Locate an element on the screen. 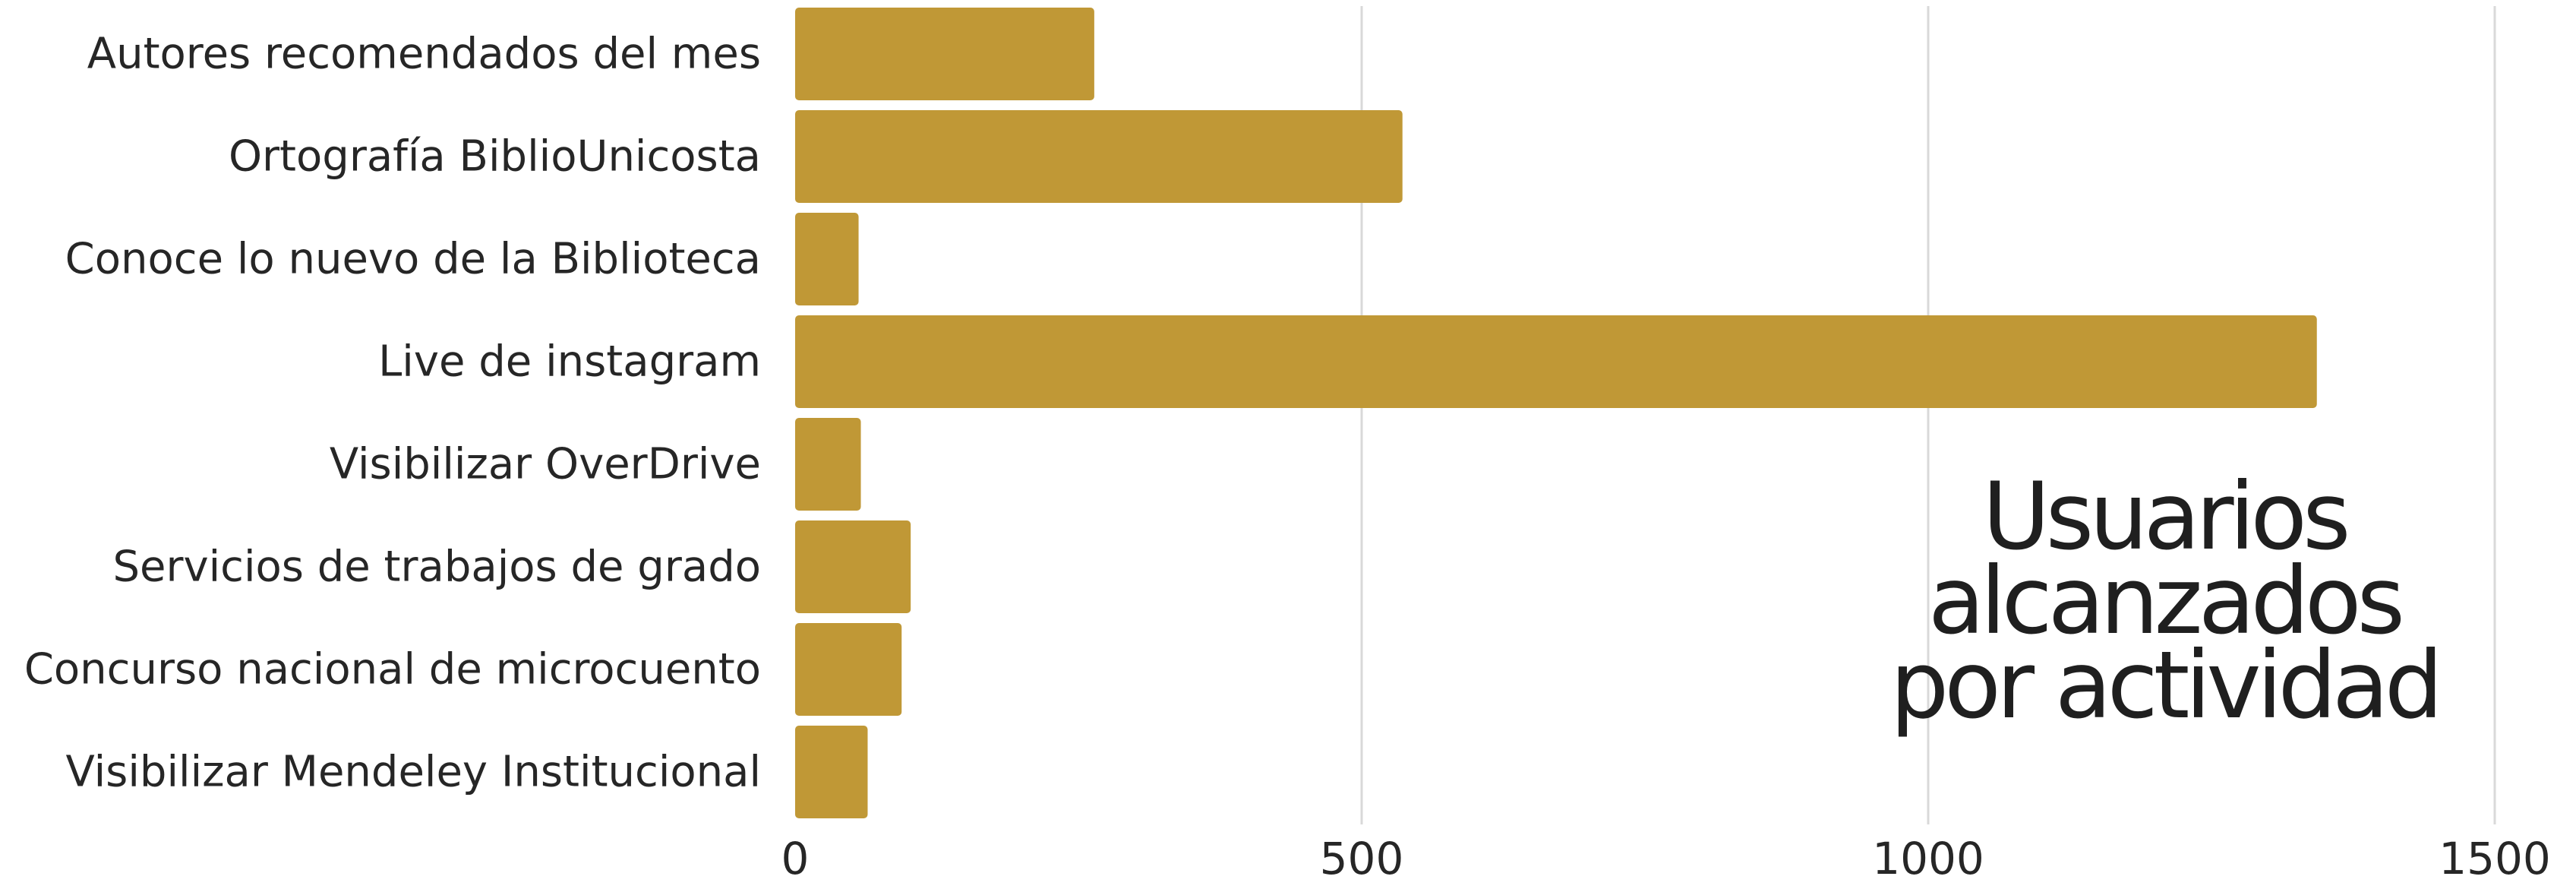  chart-title-line-2: alcanzados is located at coordinates (2164, 601).